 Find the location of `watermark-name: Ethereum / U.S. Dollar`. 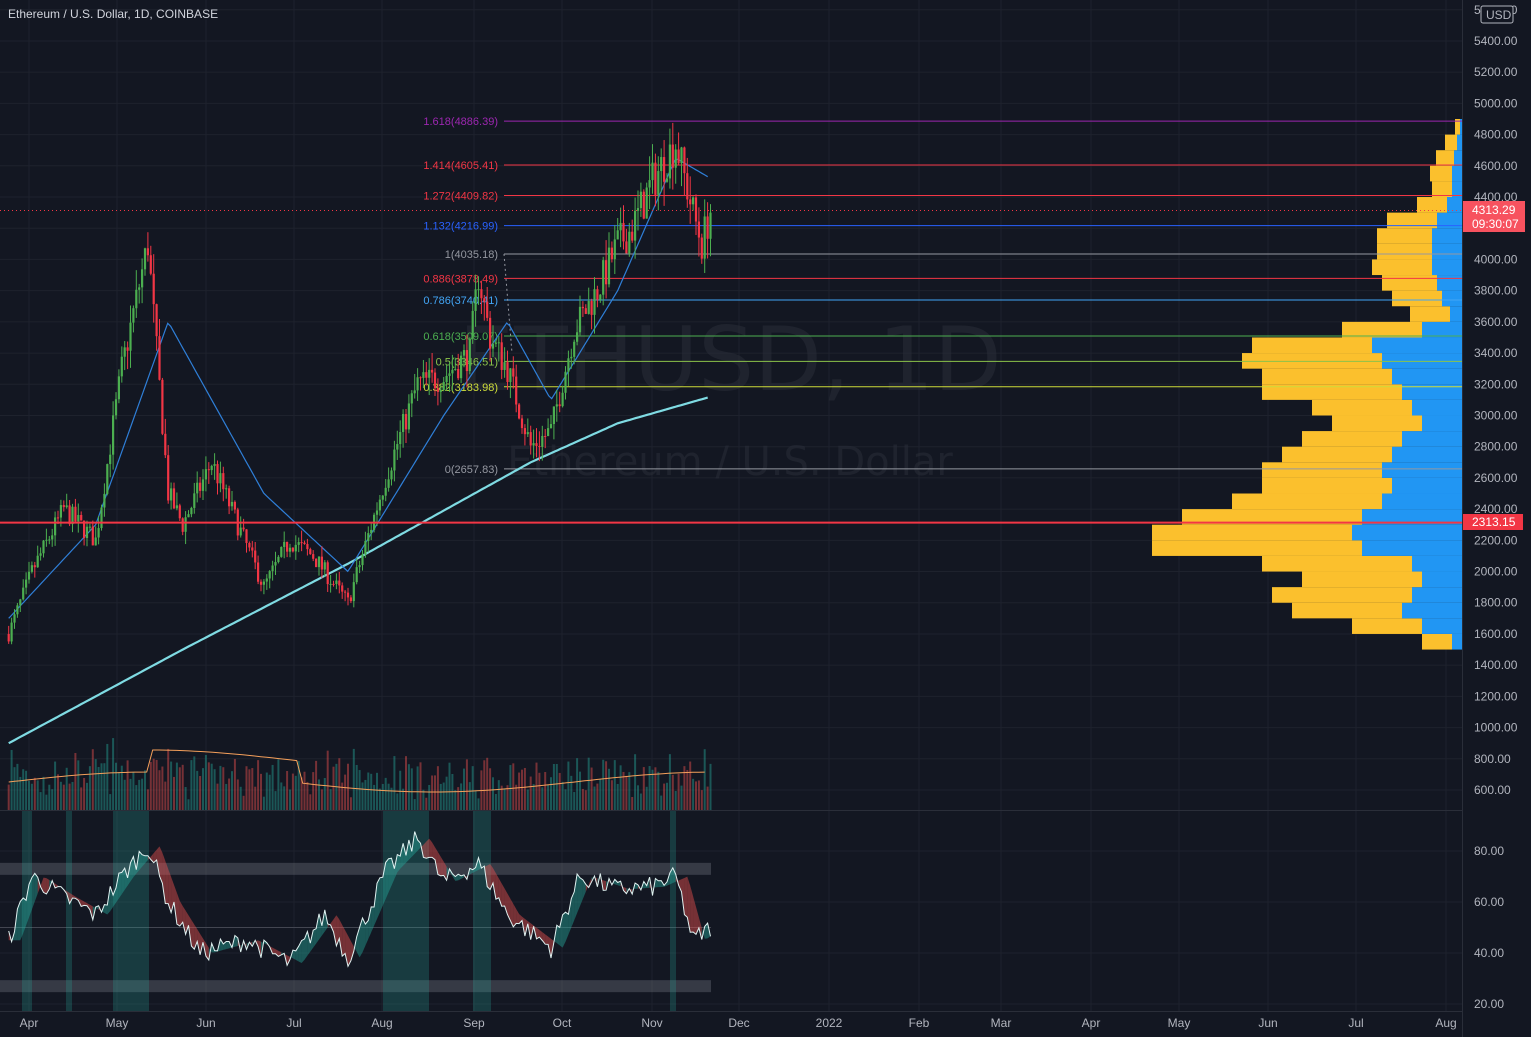

watermark-name: Ethereum / U.S. Dollar is located at coordinates (730, 462).